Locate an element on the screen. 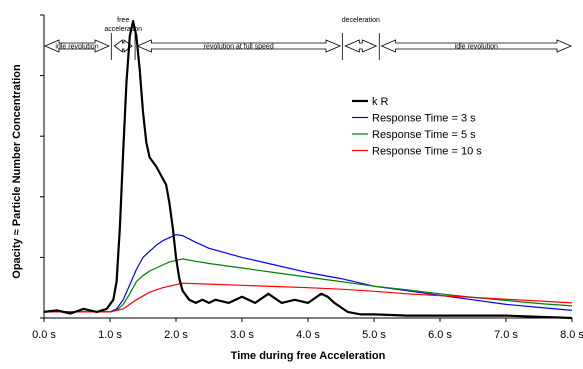  series-line-response-time-10-s is located at coordinates (308, 297).